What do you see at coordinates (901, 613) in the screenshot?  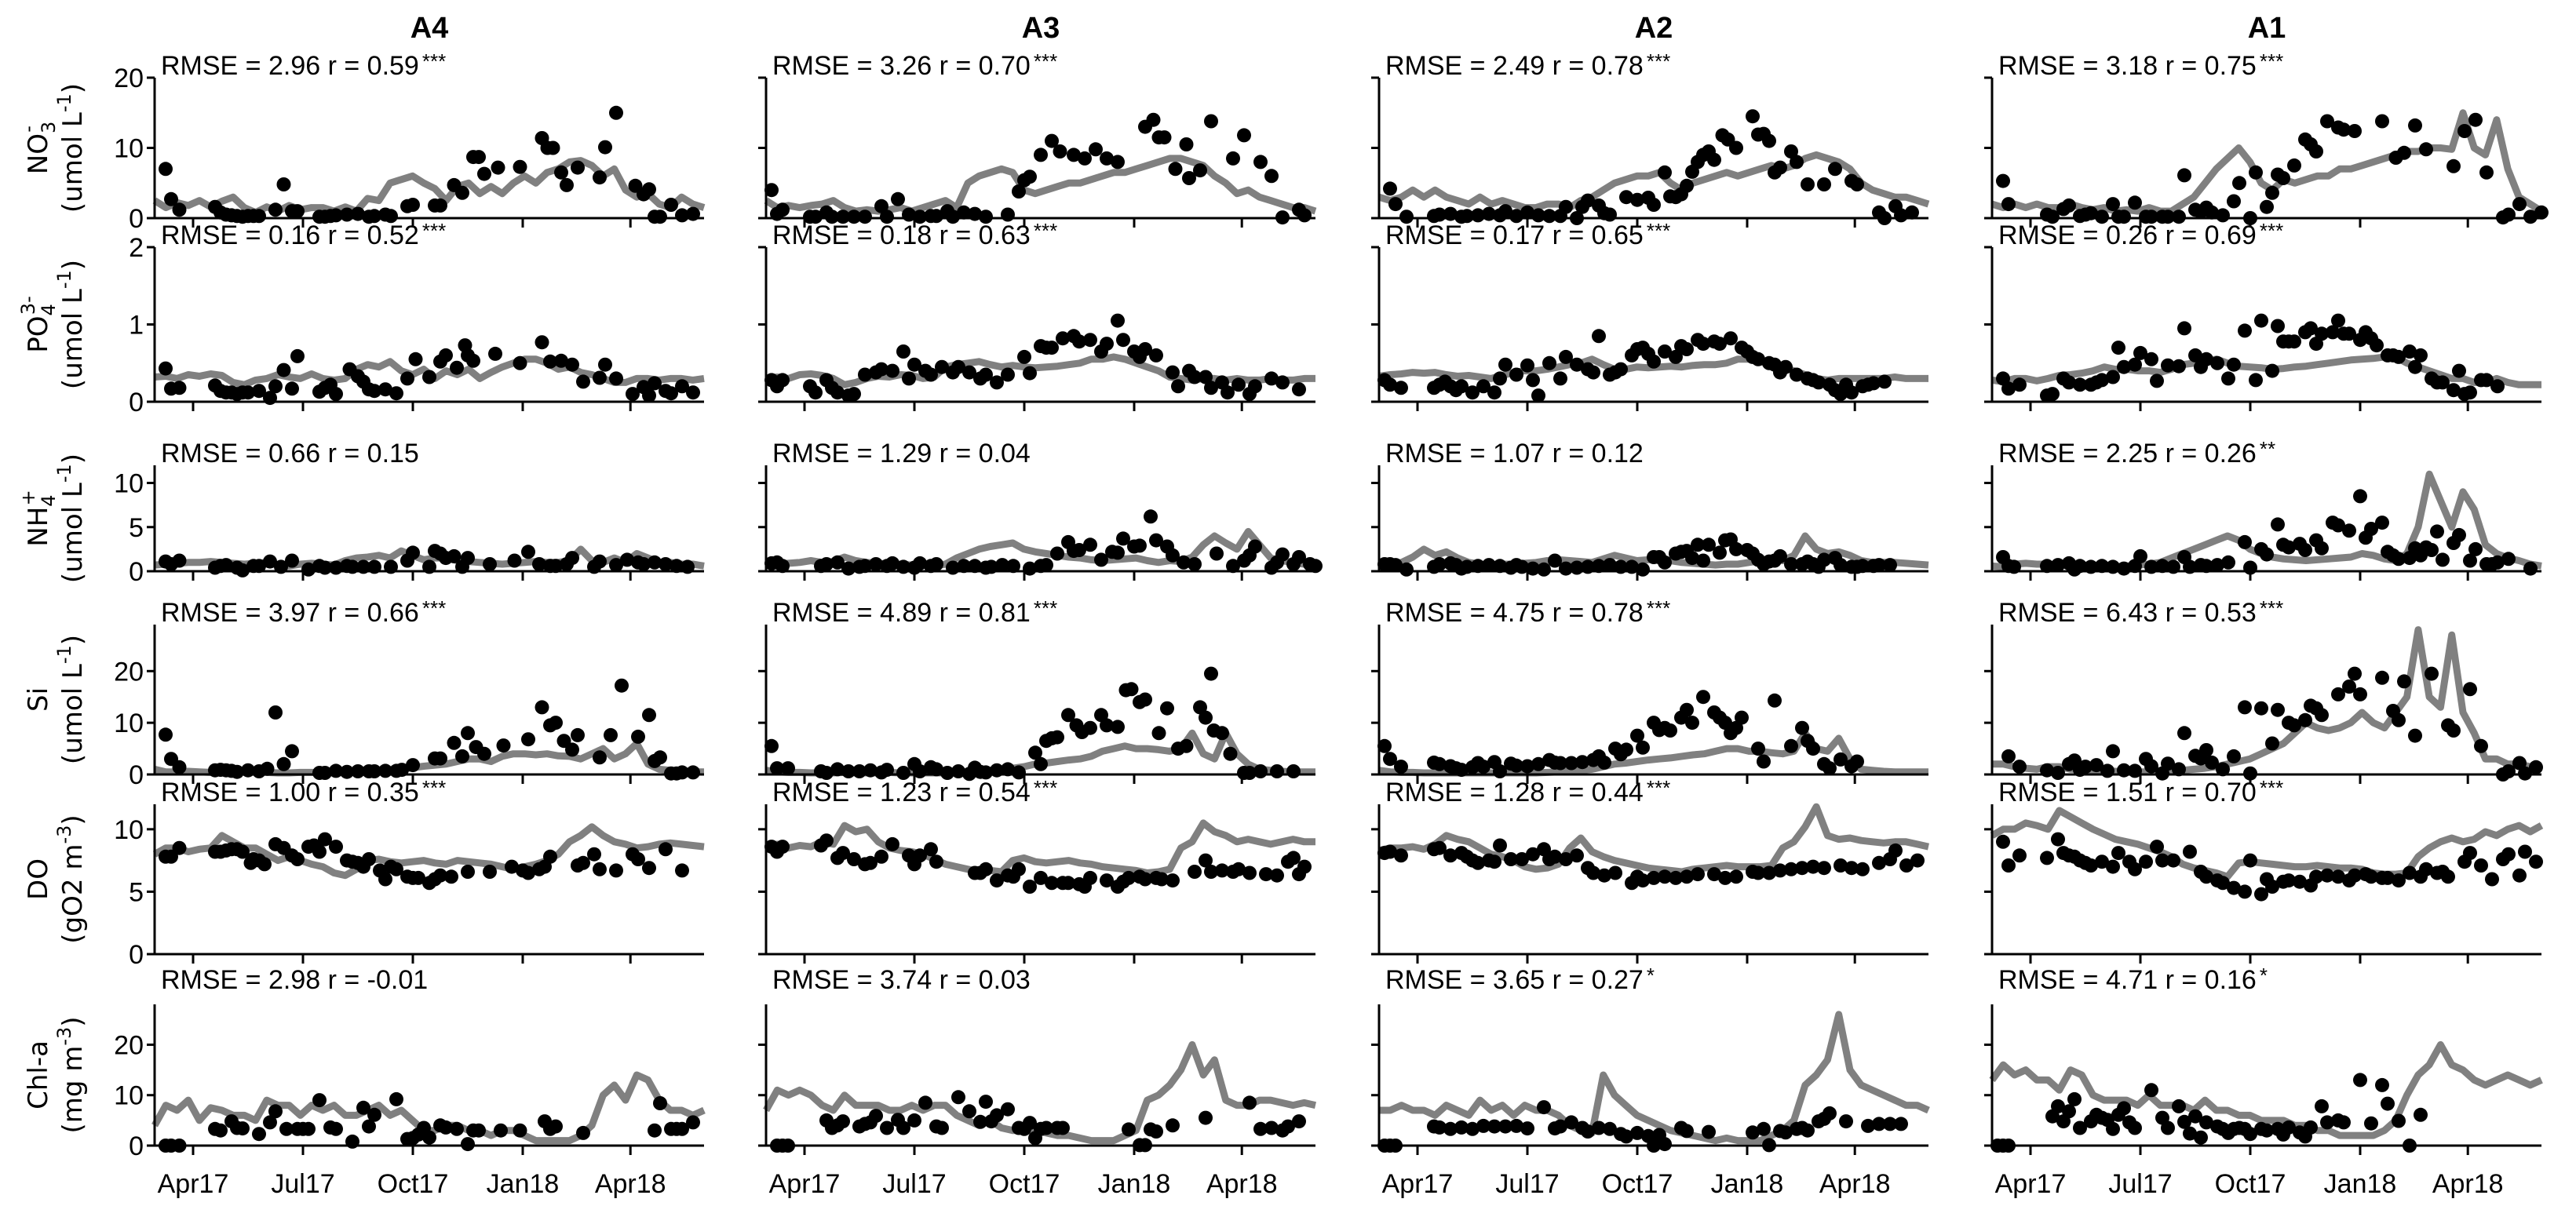 I see `rmse-text: RMSE = 4.89 r = 0.81` at bounding box center [901, 613].